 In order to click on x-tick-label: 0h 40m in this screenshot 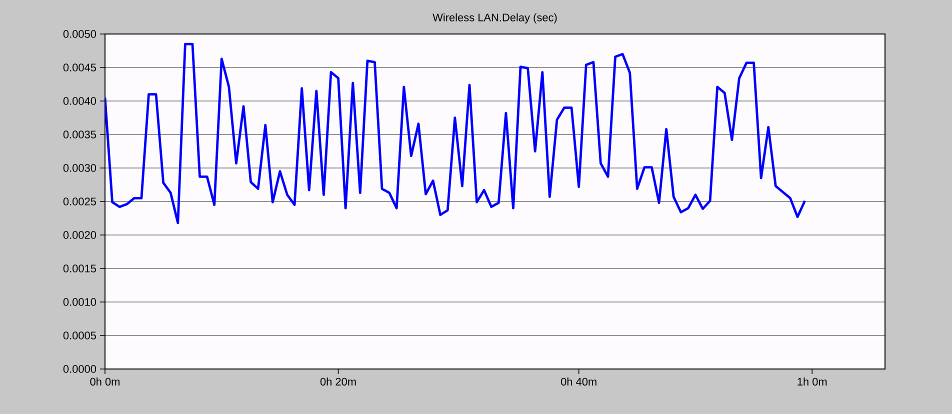, I will do `click(578, 382)`.